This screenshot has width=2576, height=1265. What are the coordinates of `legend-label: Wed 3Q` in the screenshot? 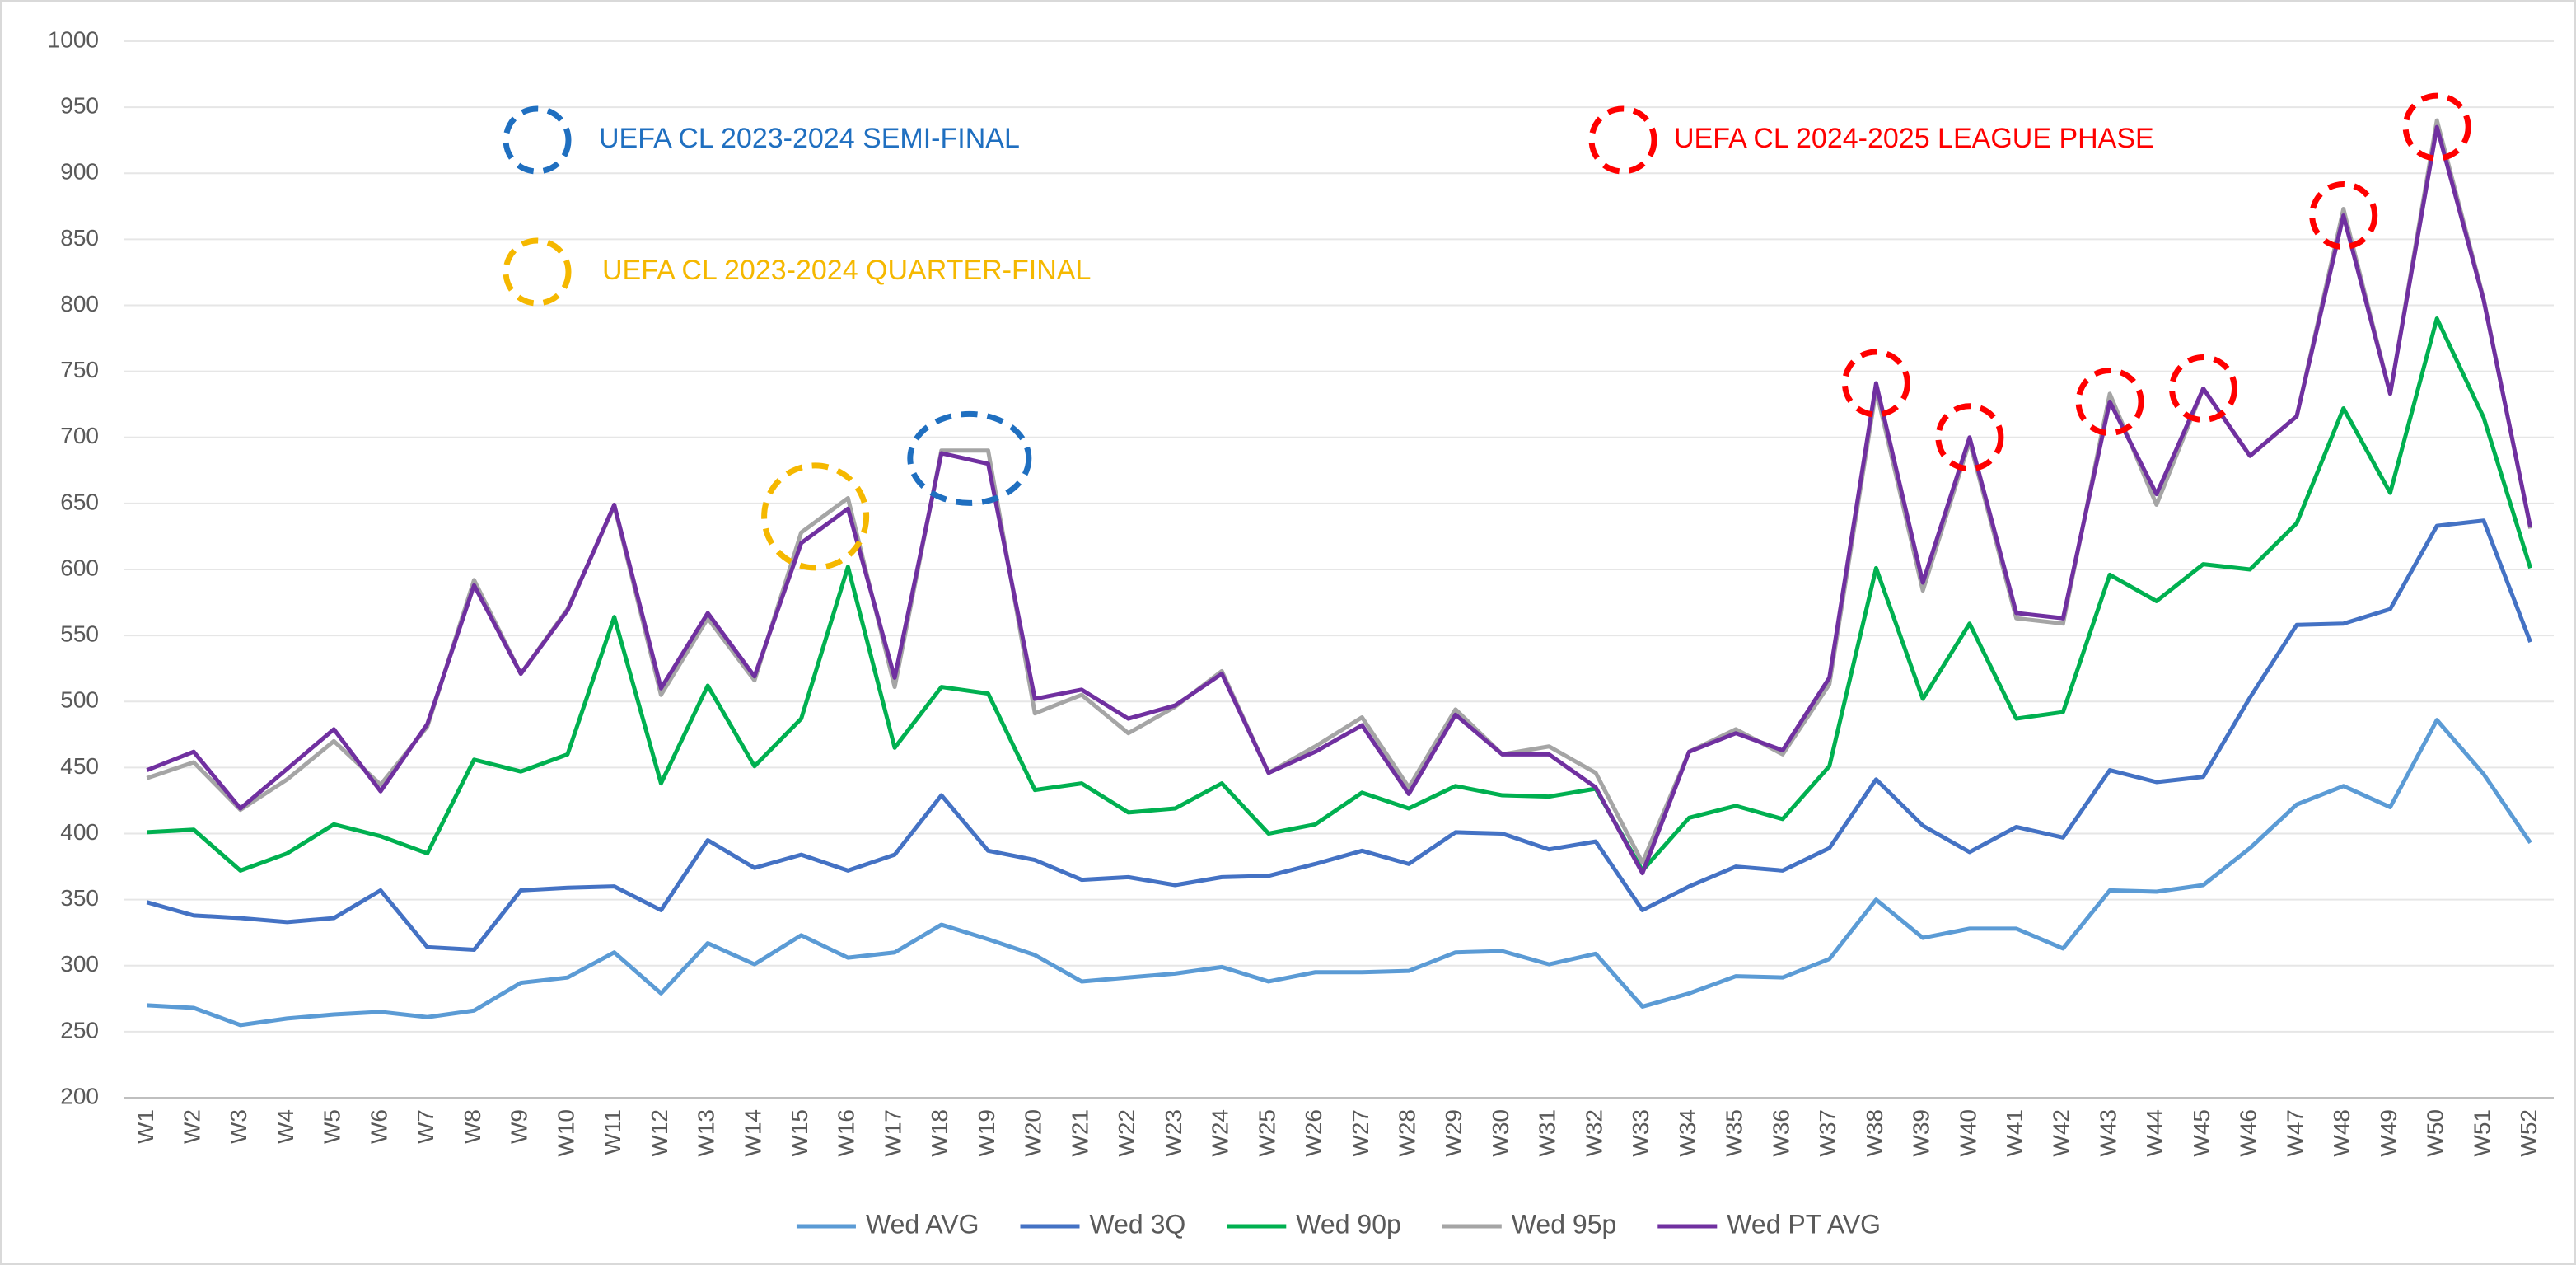 It's located at (1138, 1224).